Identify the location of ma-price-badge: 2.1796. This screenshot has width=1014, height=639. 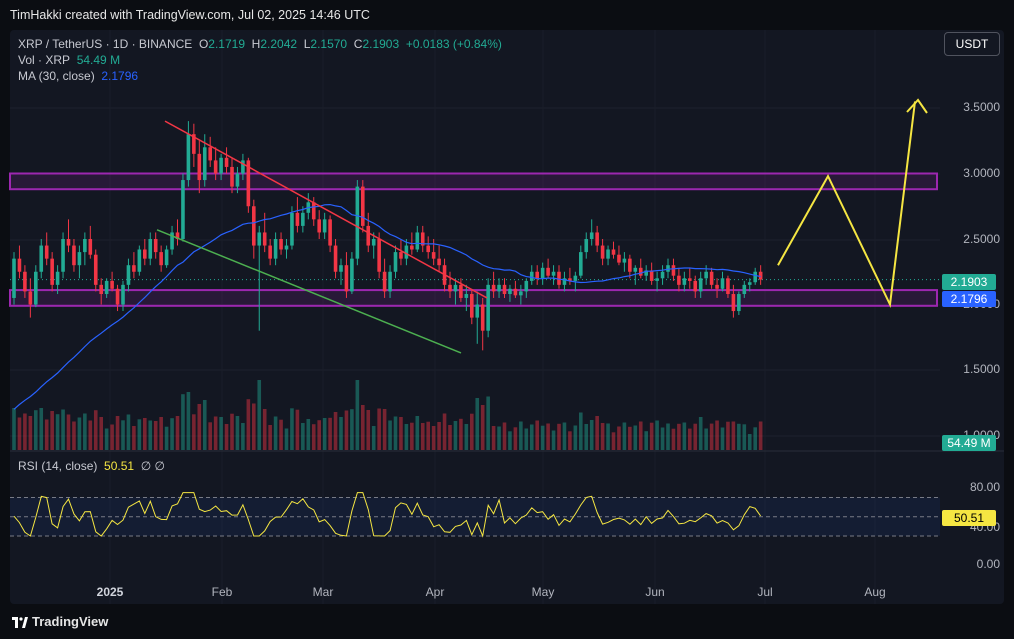
(969, 299).